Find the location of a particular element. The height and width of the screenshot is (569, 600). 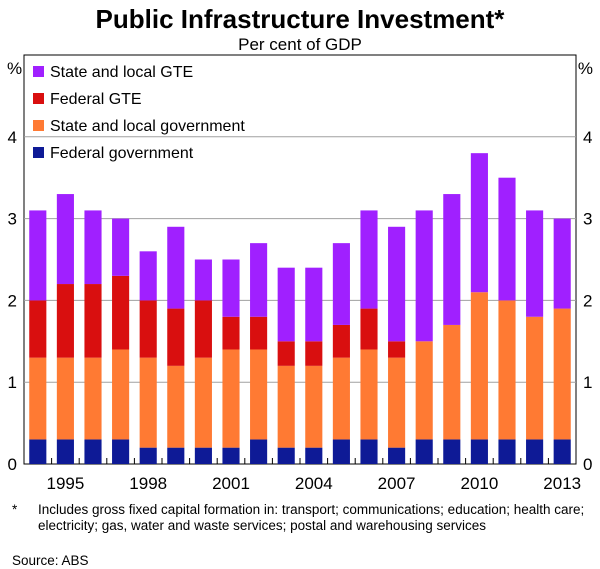

y-tick-right-1: 1 is located at coordinates (587, 382).